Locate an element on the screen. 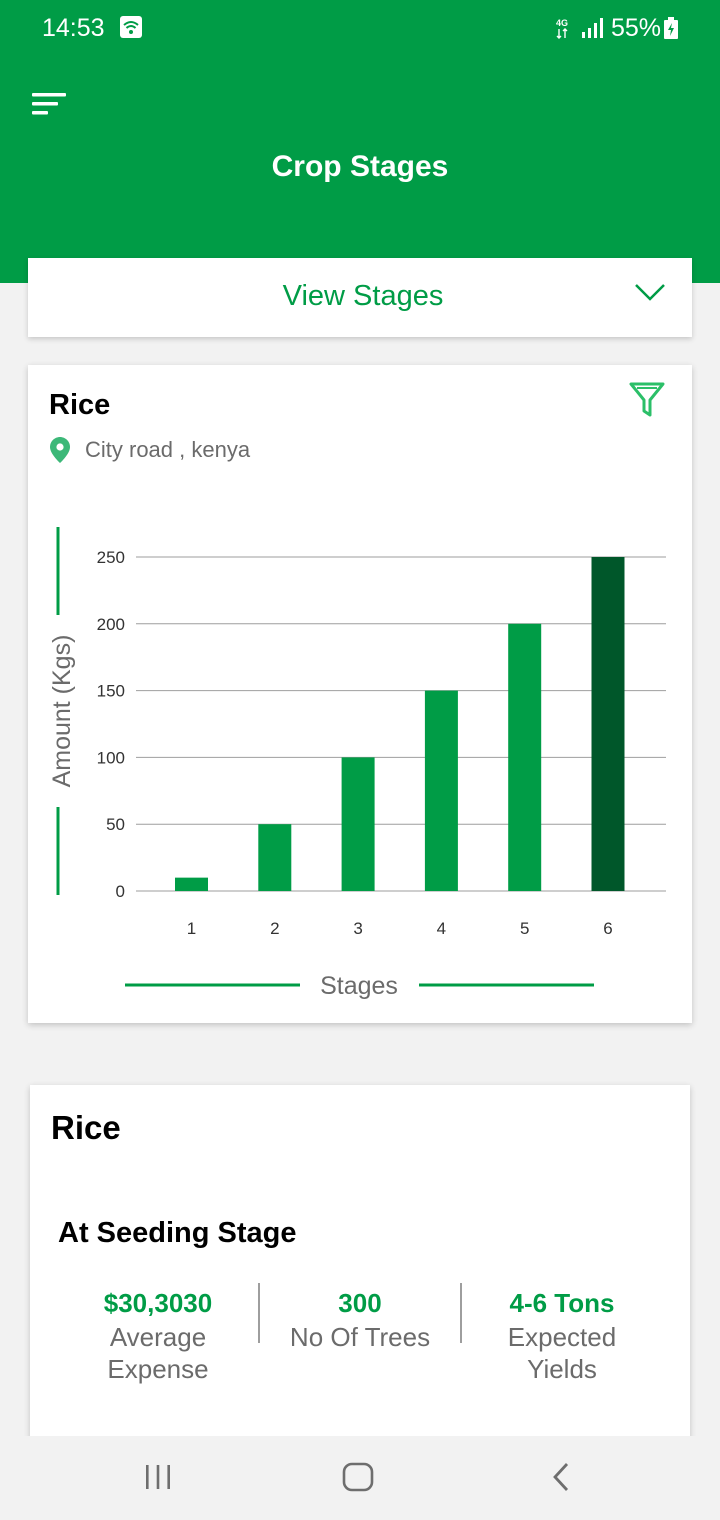 The height and width of the screenshot is (1520, 720). stat-expected-yields: 4-6 Tons Expected Yields is located at coordinates (562, 1335).